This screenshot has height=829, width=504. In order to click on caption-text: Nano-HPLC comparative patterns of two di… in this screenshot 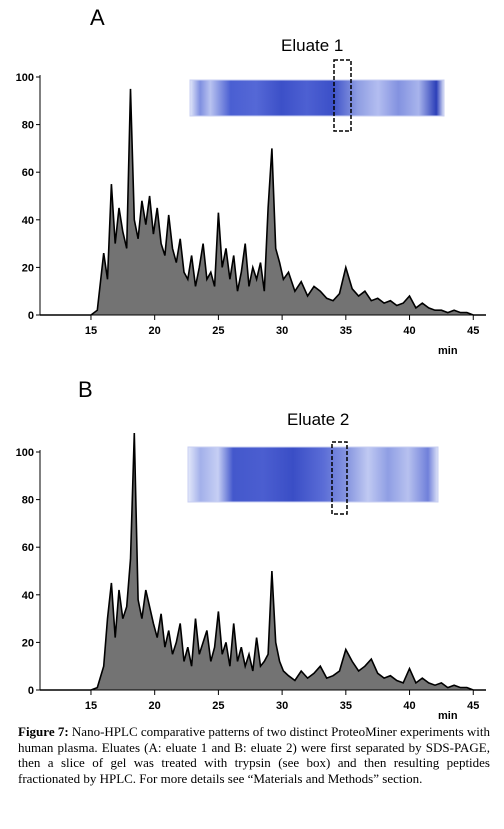, I will do `click(254, 755)`.